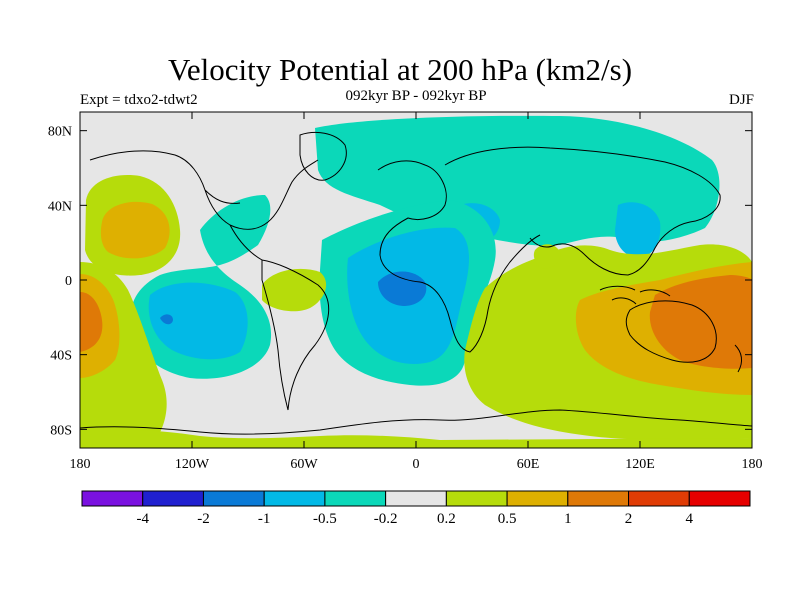 This screenshot has height=600, width=800. What do you see at coordinates (738, 358) in the screenshot?
I see `coast-new-zealand` at bounding box center [738, 358].